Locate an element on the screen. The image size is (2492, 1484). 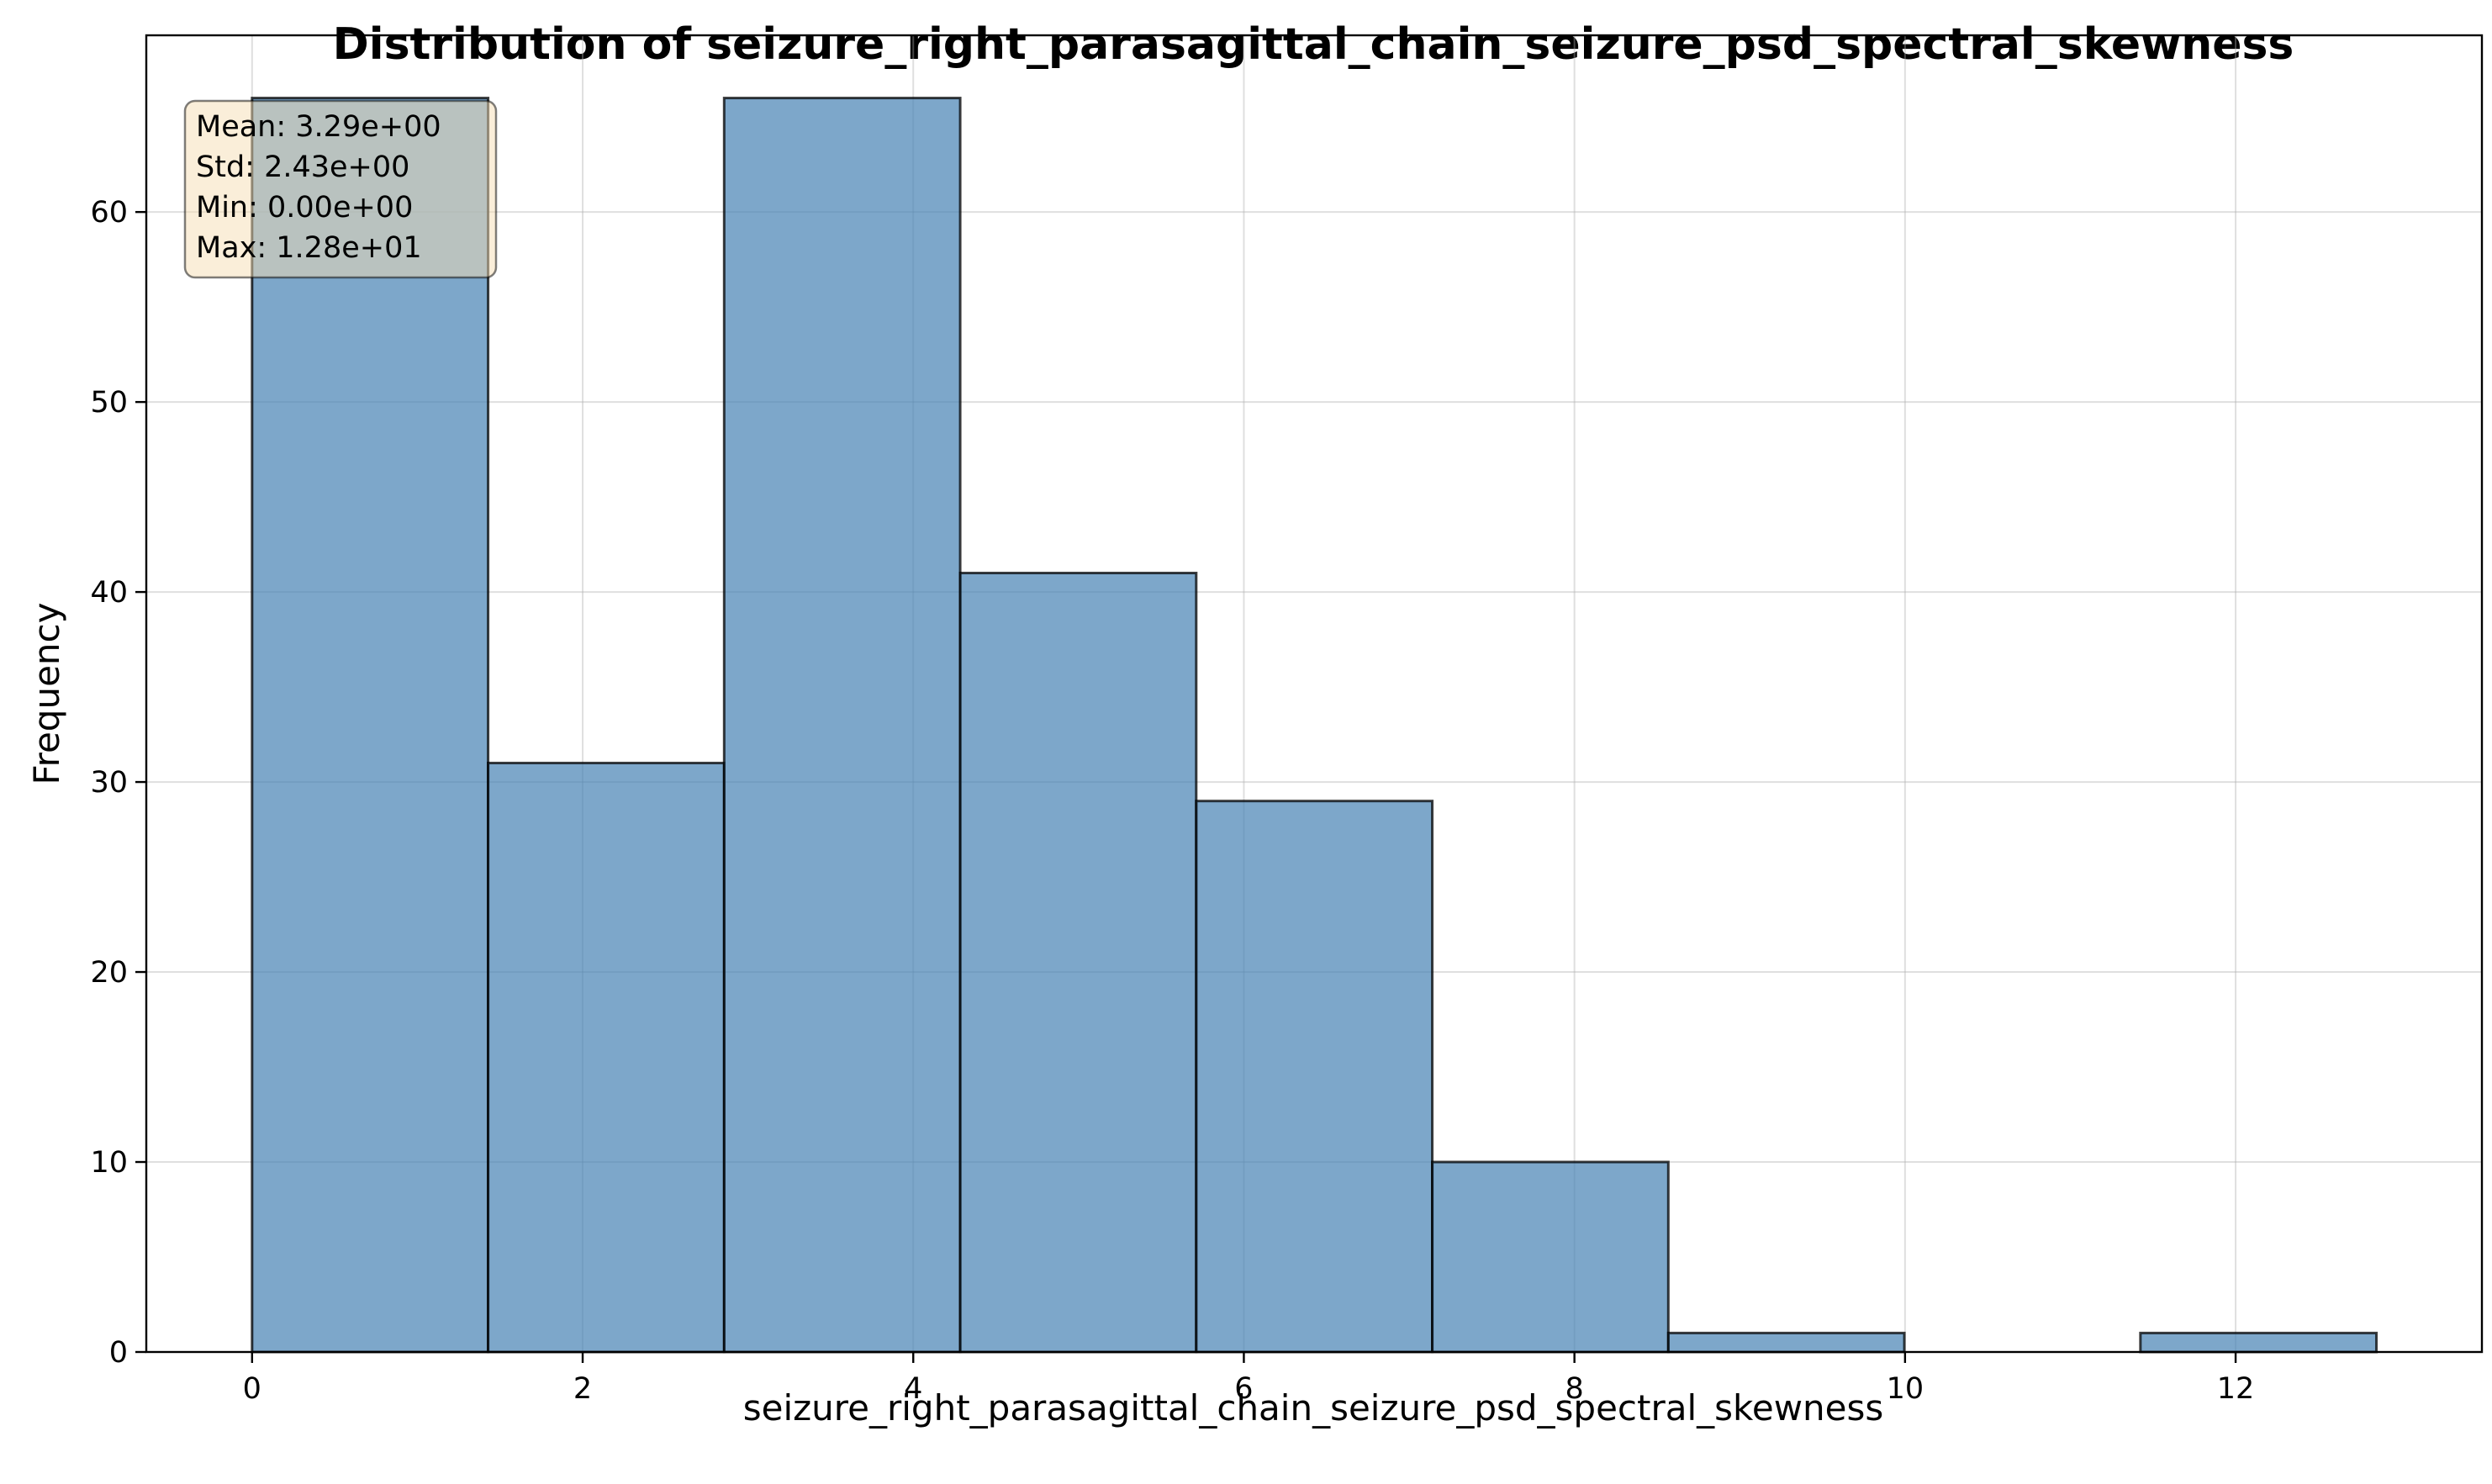
stats-box-background is located at coordinates (340, 189).